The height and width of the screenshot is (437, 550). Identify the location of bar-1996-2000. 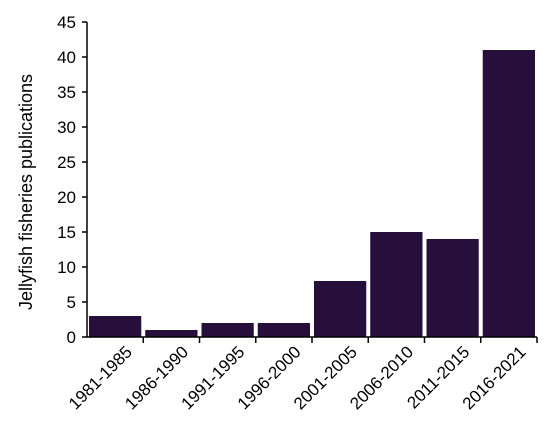
(283, 330).